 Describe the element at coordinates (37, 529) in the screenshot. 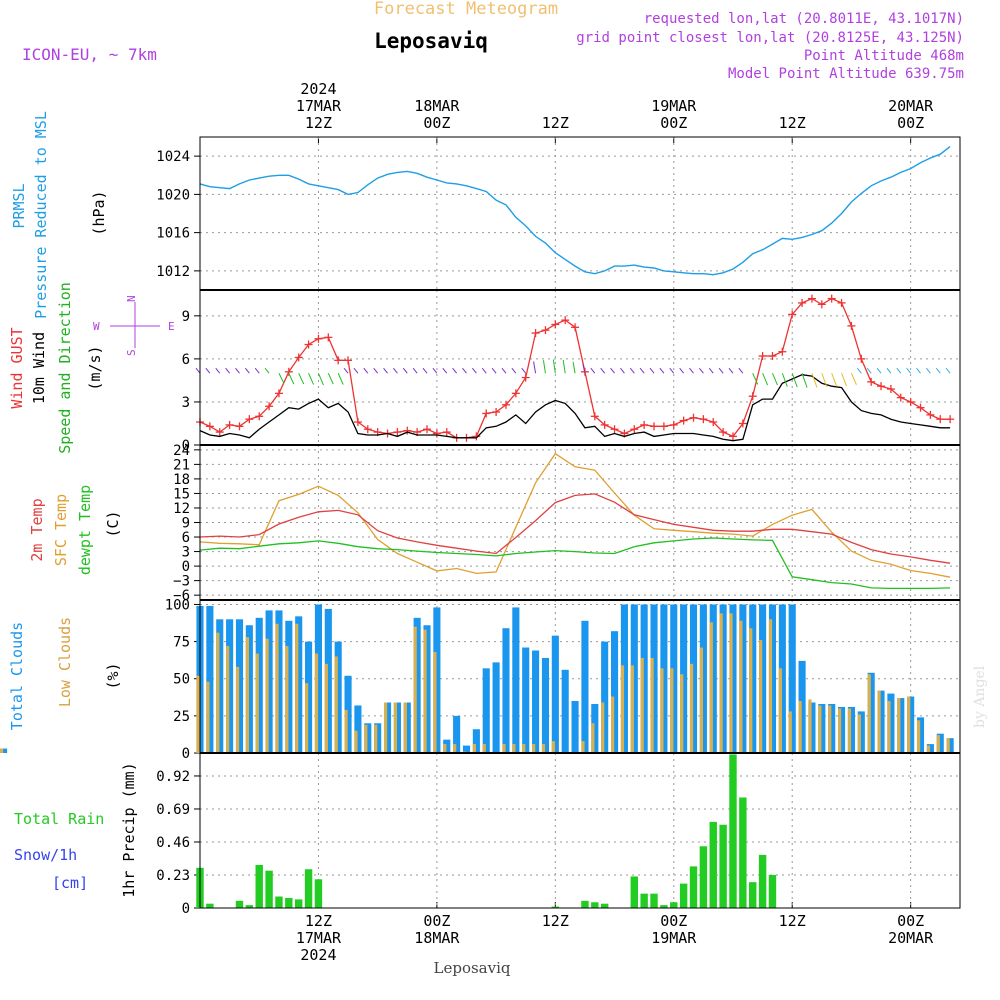

I see `temp-2m-label: 2m Temp` at that location.